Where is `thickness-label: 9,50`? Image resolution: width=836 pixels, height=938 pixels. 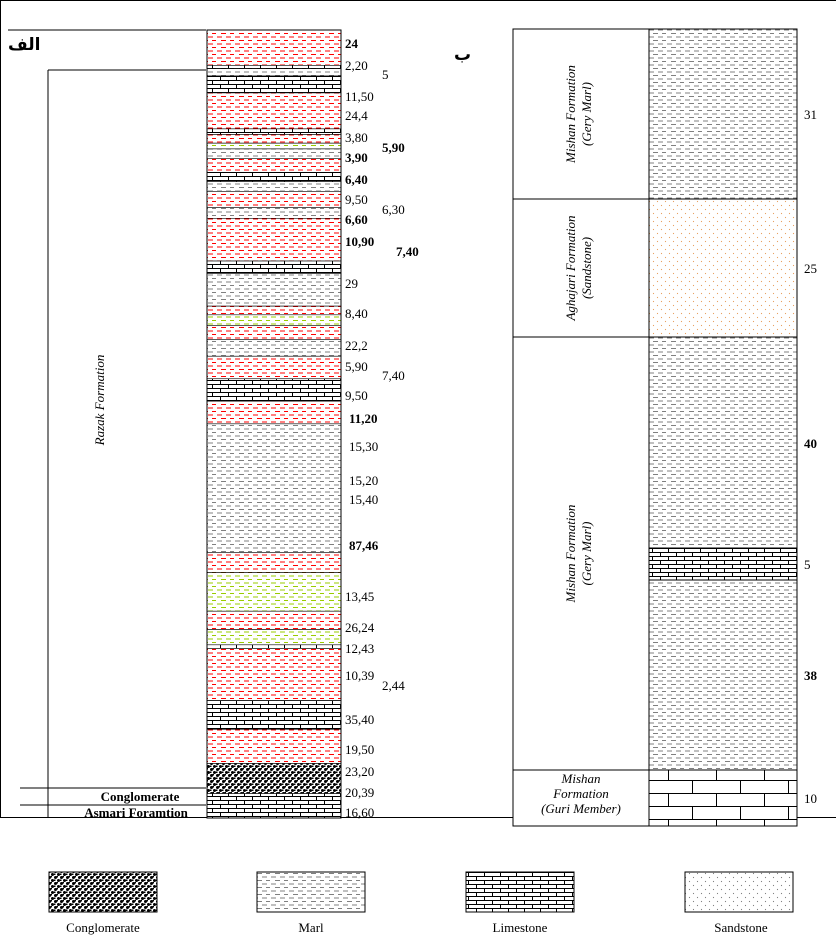 thickness-label: 9,50 is located at coordinates (356, 199).